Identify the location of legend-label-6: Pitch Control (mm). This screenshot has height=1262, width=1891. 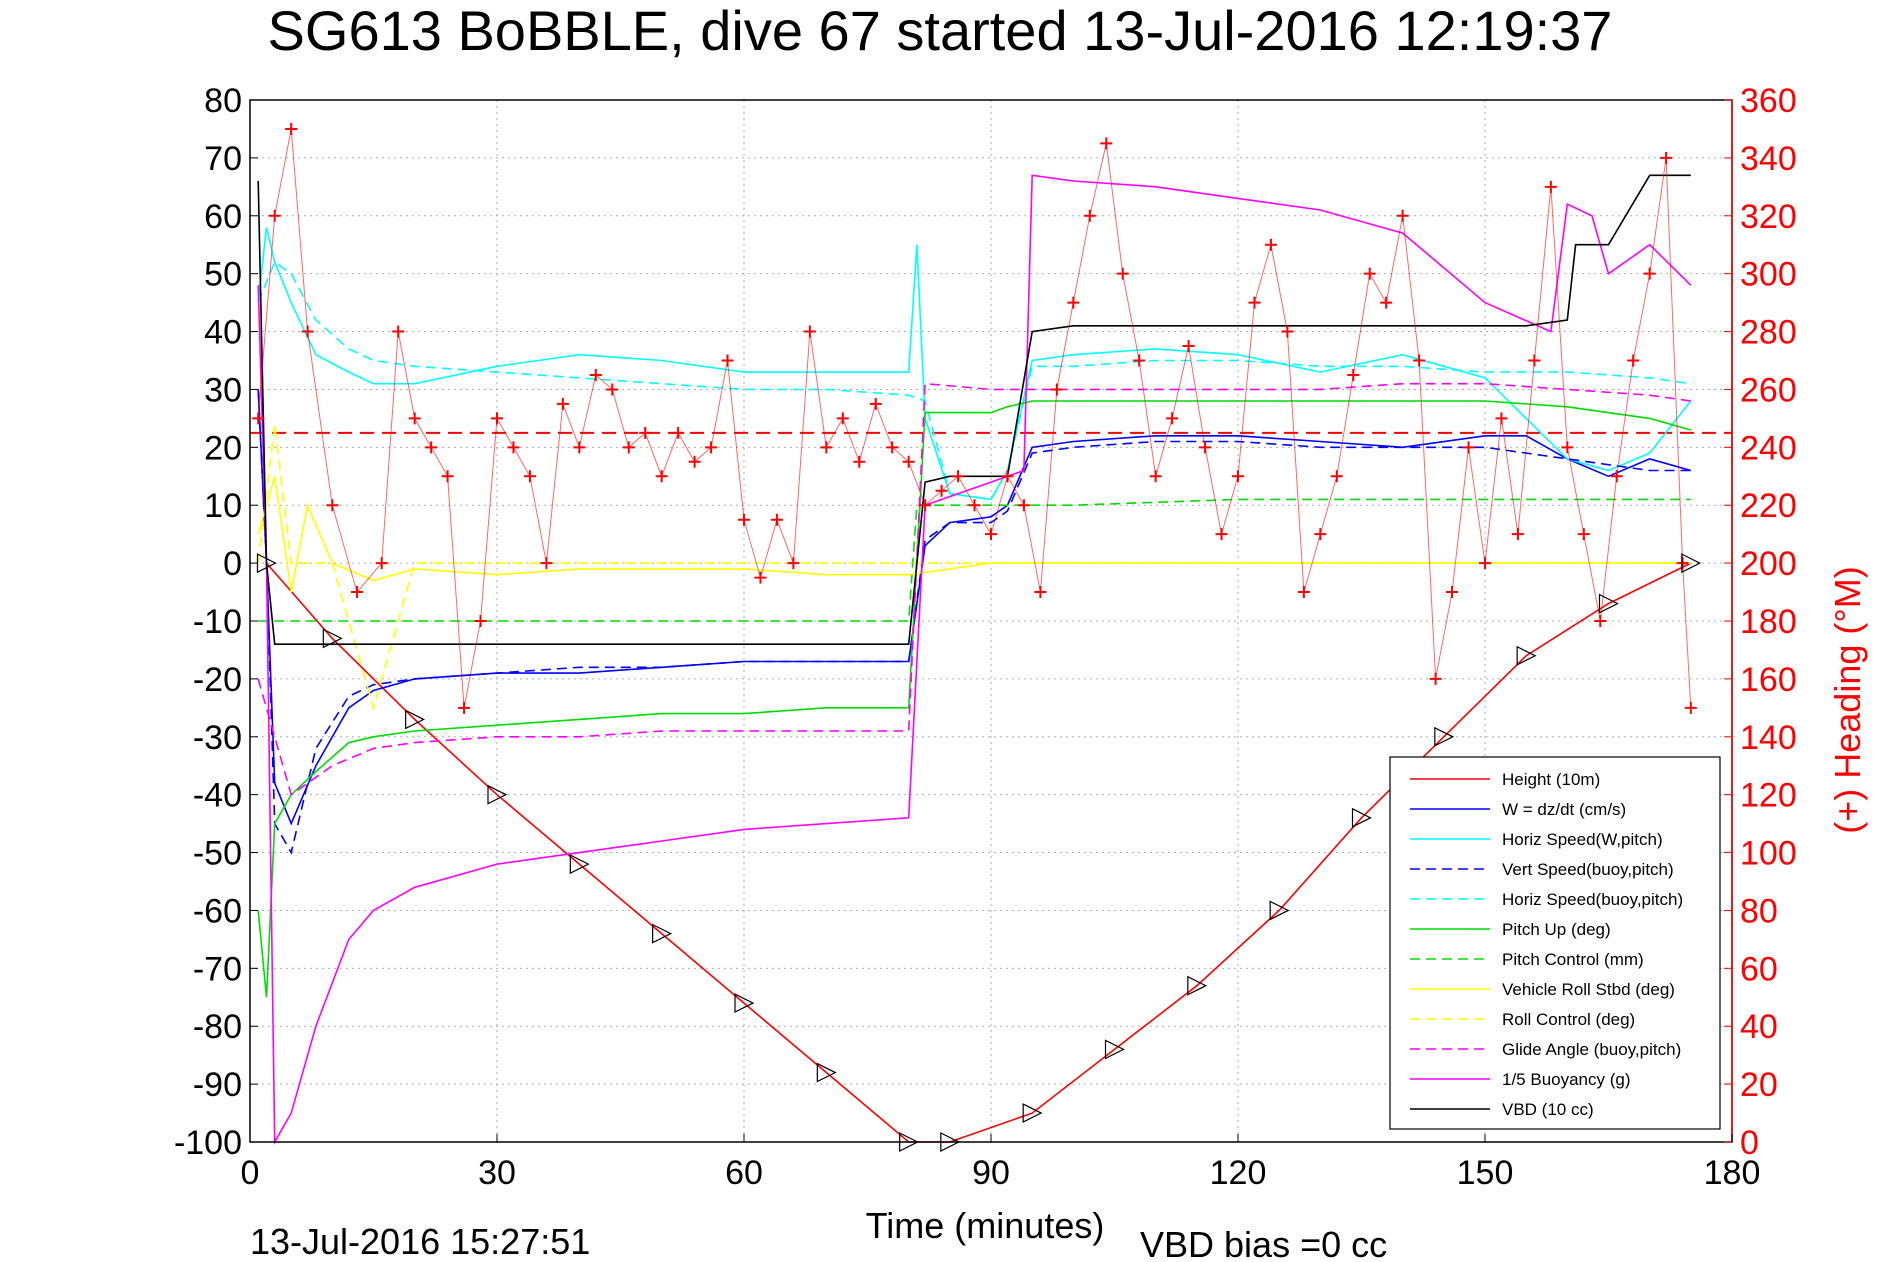
(1573, 959).